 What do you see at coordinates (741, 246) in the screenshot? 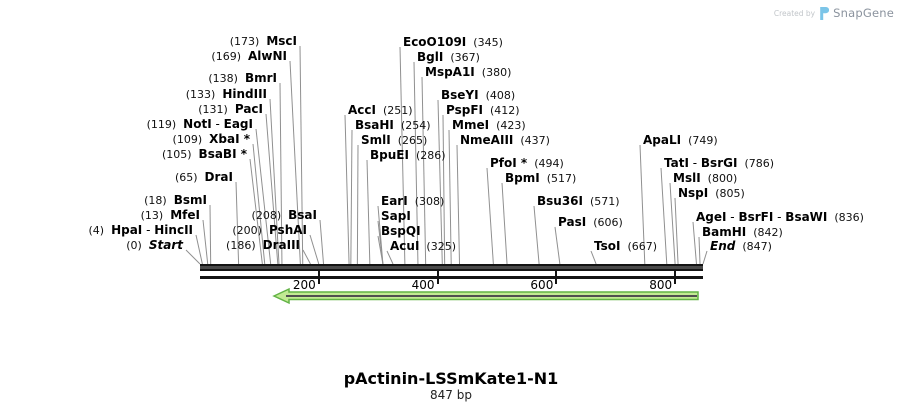
I see `site-label-end: End (847)` at bounding box center [741, 246].